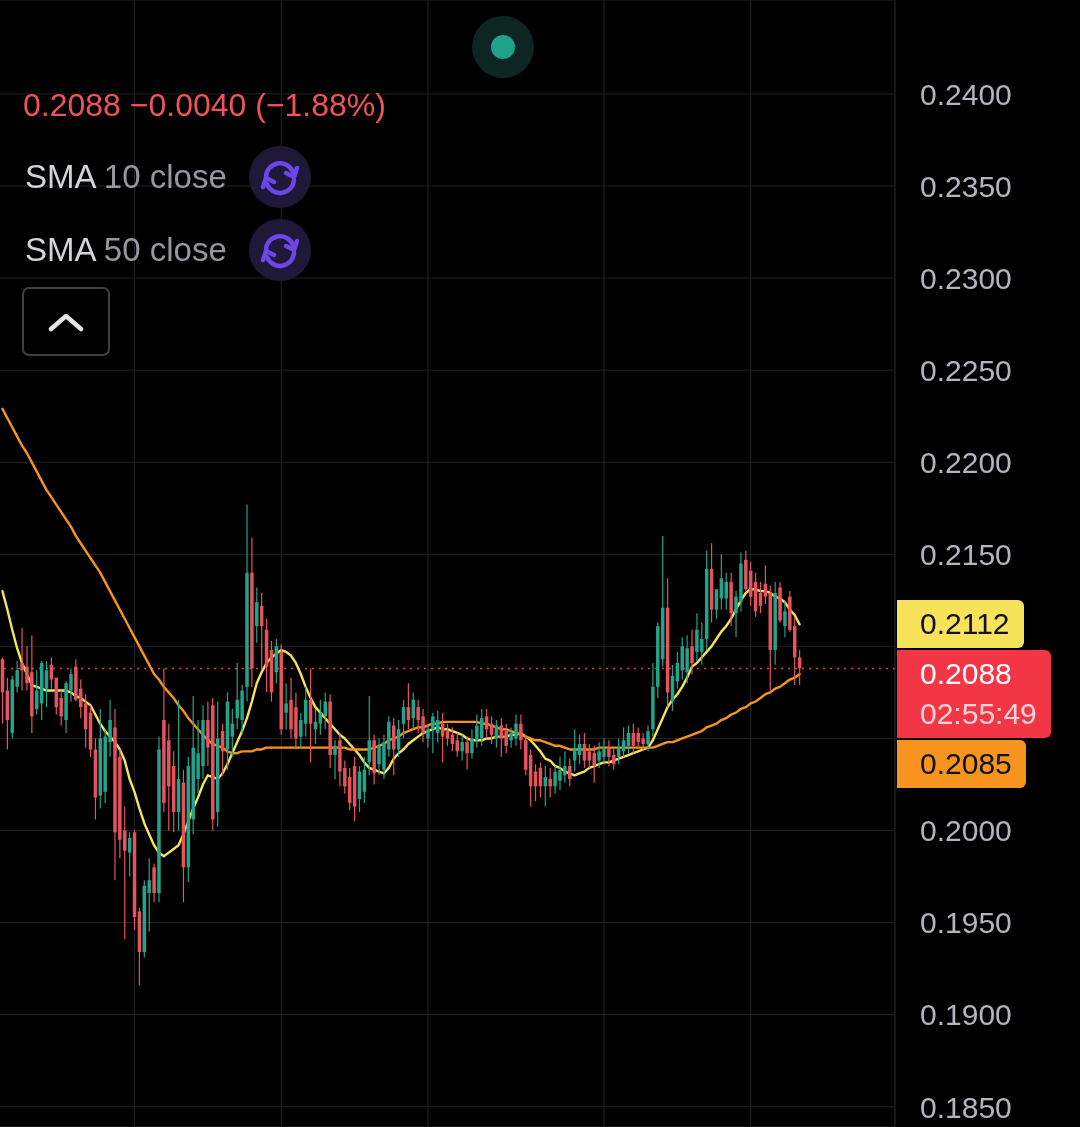 Image resolution: width=1080 pixels, height=1127 pixels. I want to click on y-tick-label: 0.2000, so click(966, 831).